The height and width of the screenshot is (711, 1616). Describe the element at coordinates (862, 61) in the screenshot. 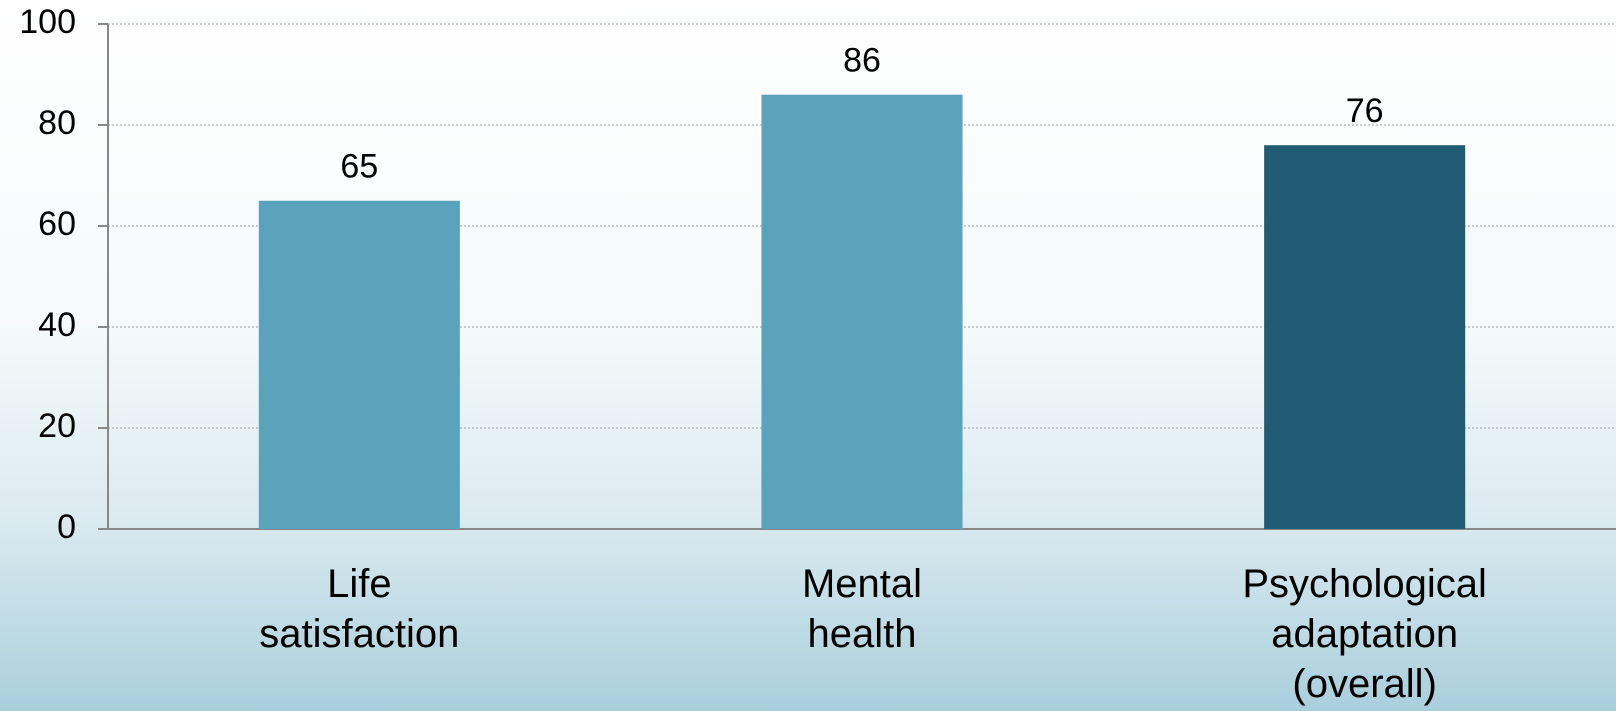

I see `data-label: 86` at that location.